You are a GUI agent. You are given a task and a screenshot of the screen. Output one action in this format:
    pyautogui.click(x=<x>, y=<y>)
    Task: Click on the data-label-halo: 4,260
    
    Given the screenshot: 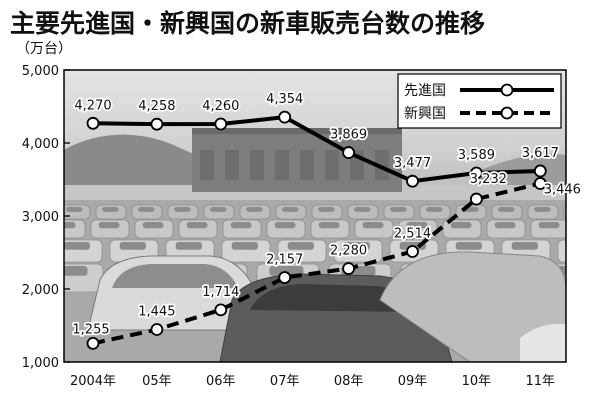 What is the action you would take?
    pyautogui.click(x=220, y=106)
    